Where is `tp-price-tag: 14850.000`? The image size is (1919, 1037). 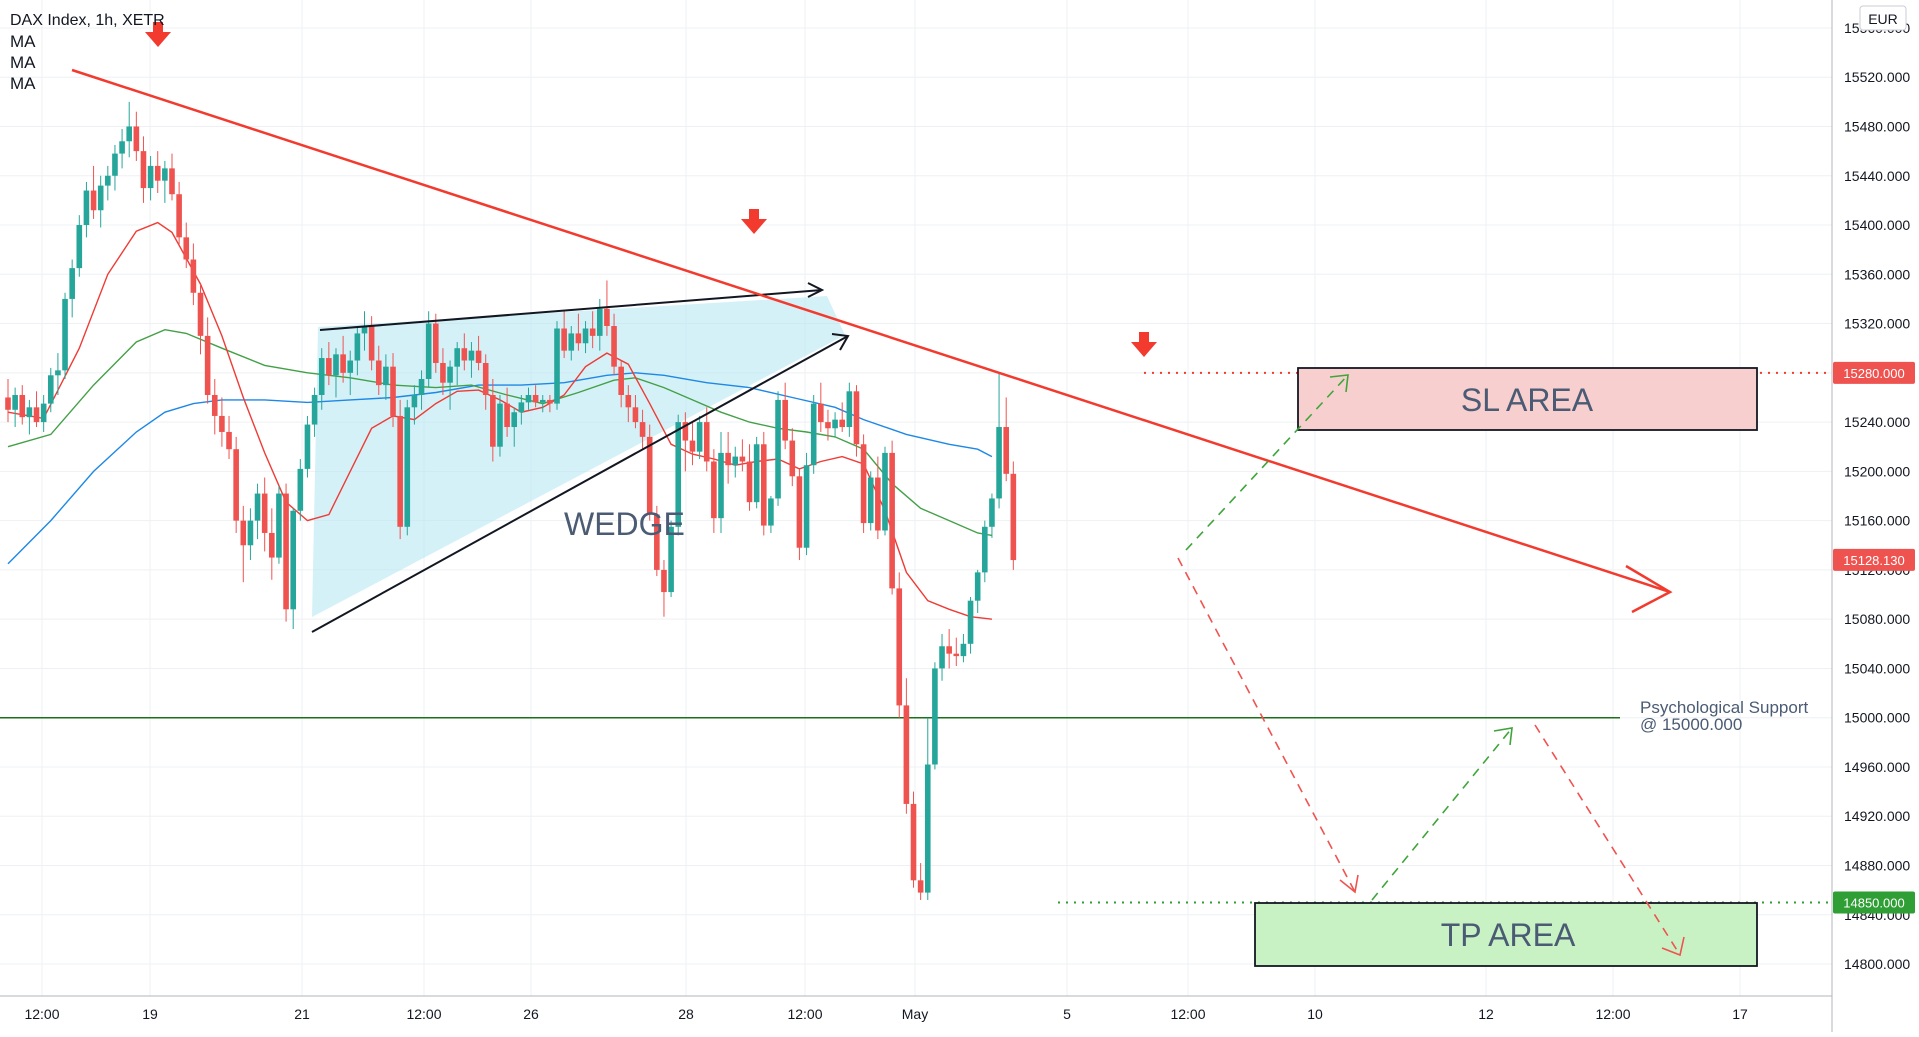
tp-price-tag: 14850.000 is located at coordinates (1873, 902).